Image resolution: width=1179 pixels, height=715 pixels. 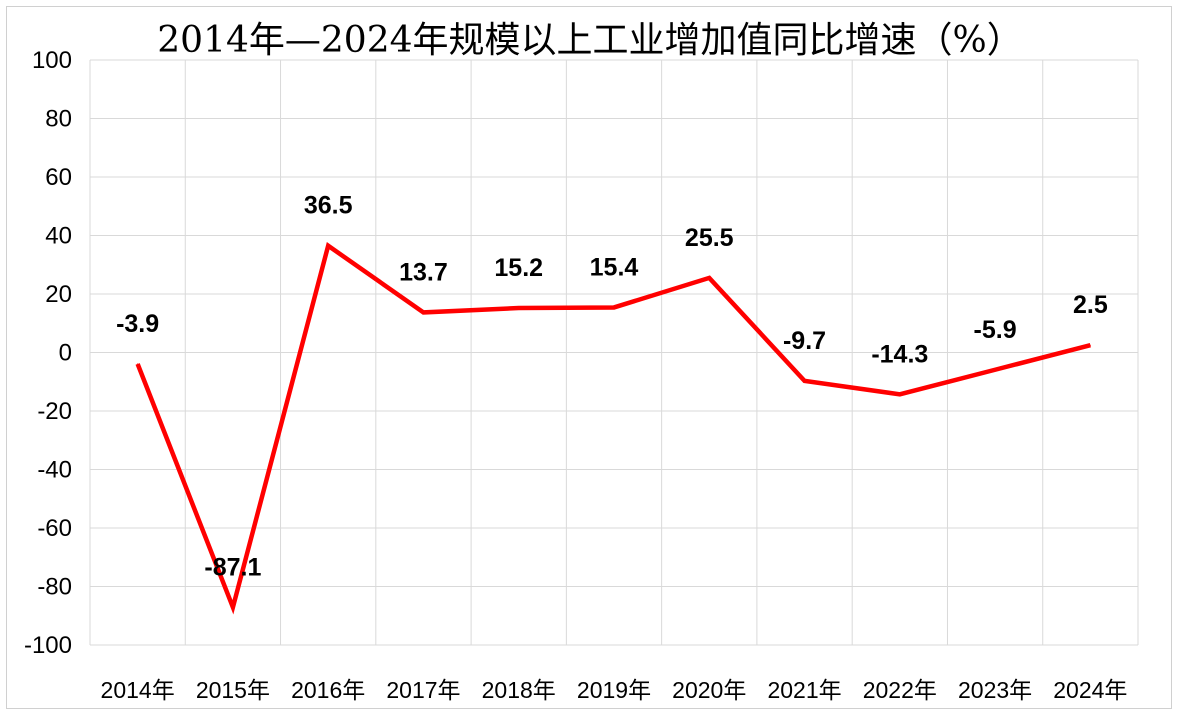 I want to click on x-tick-label: 2016年, so click(x=328, y=690).